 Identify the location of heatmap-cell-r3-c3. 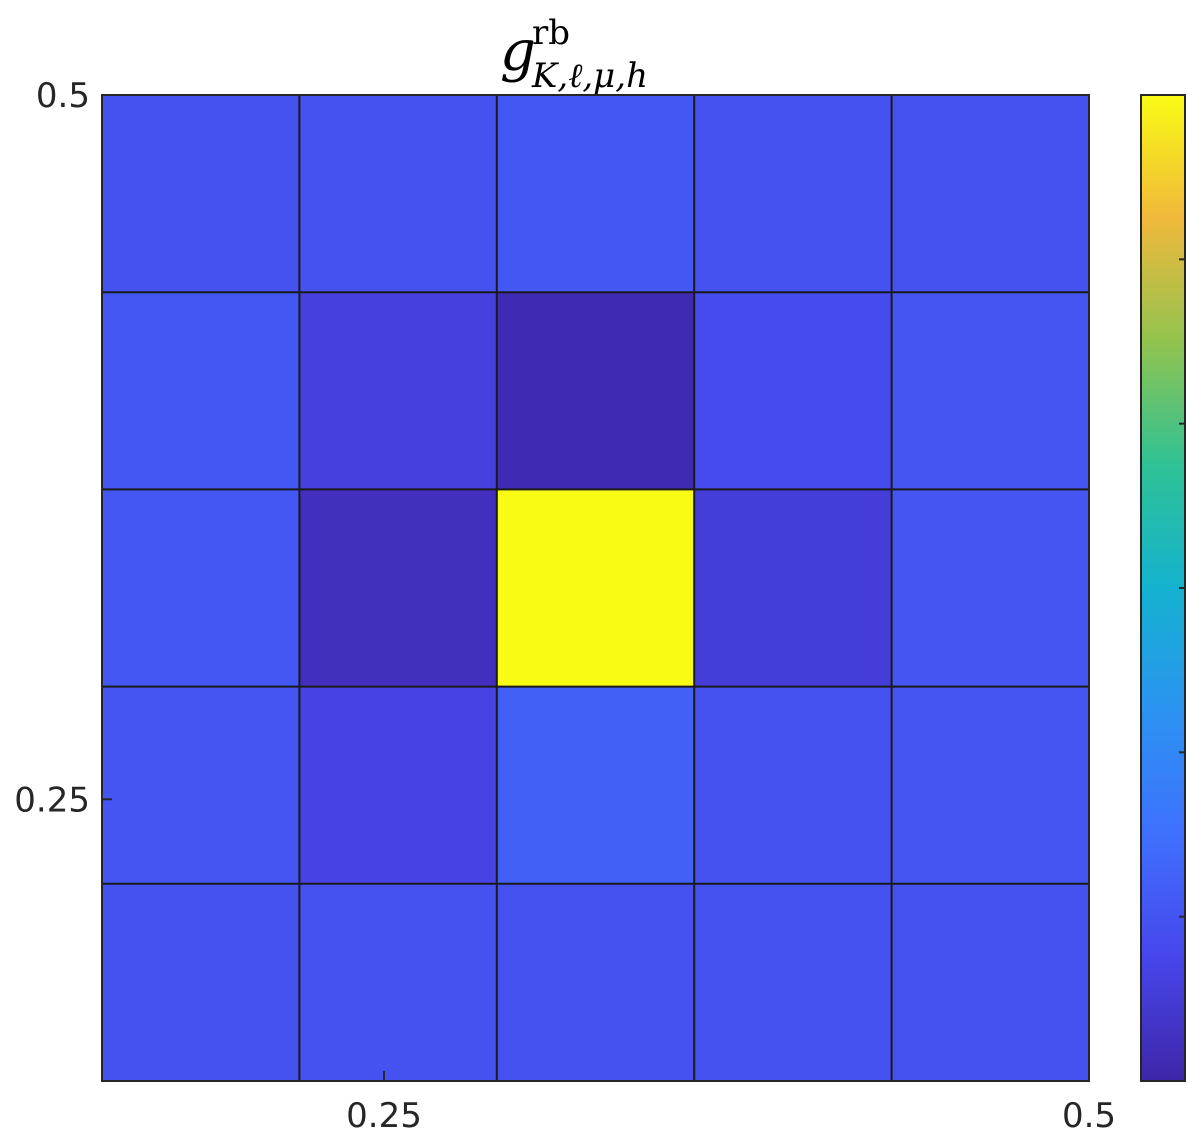
(793, 785).